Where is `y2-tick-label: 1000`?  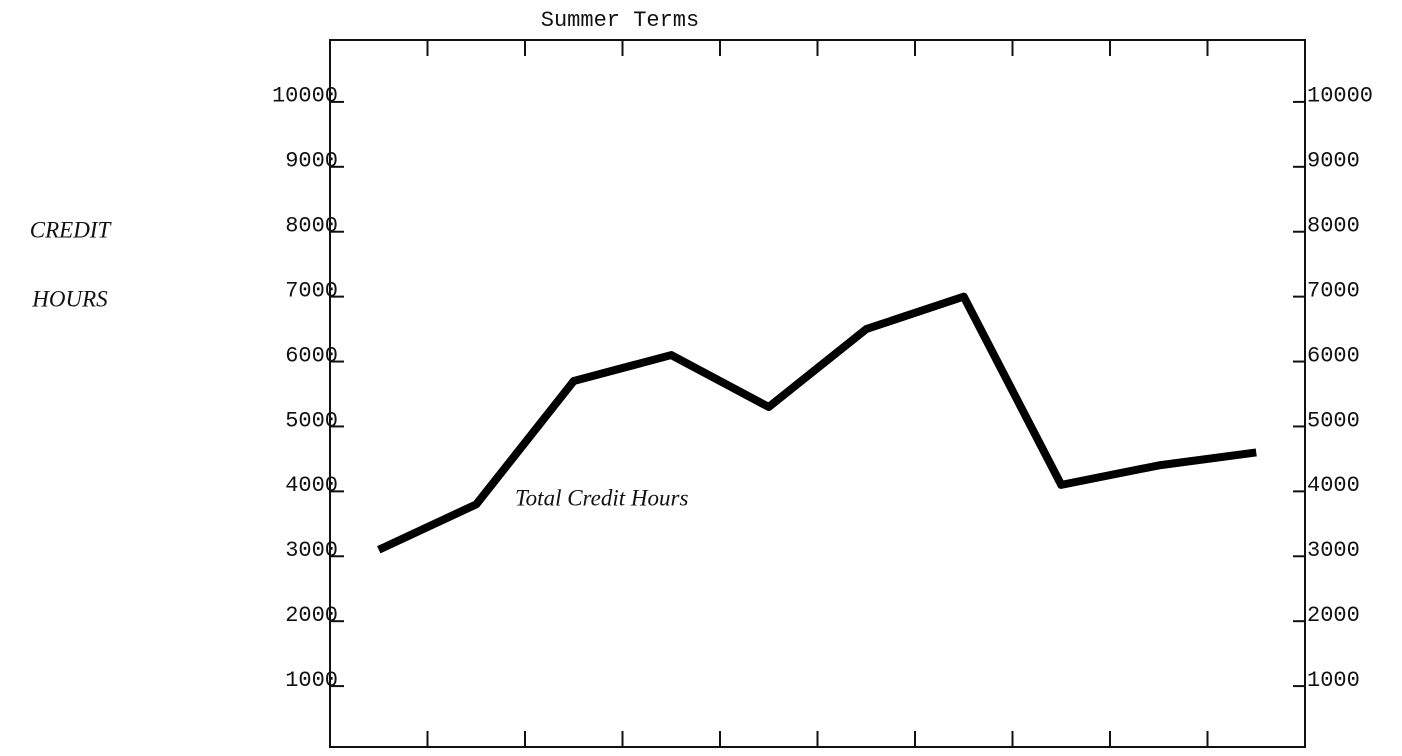 y2-tick-label: 1000 is located at coordinates (1333, 680).